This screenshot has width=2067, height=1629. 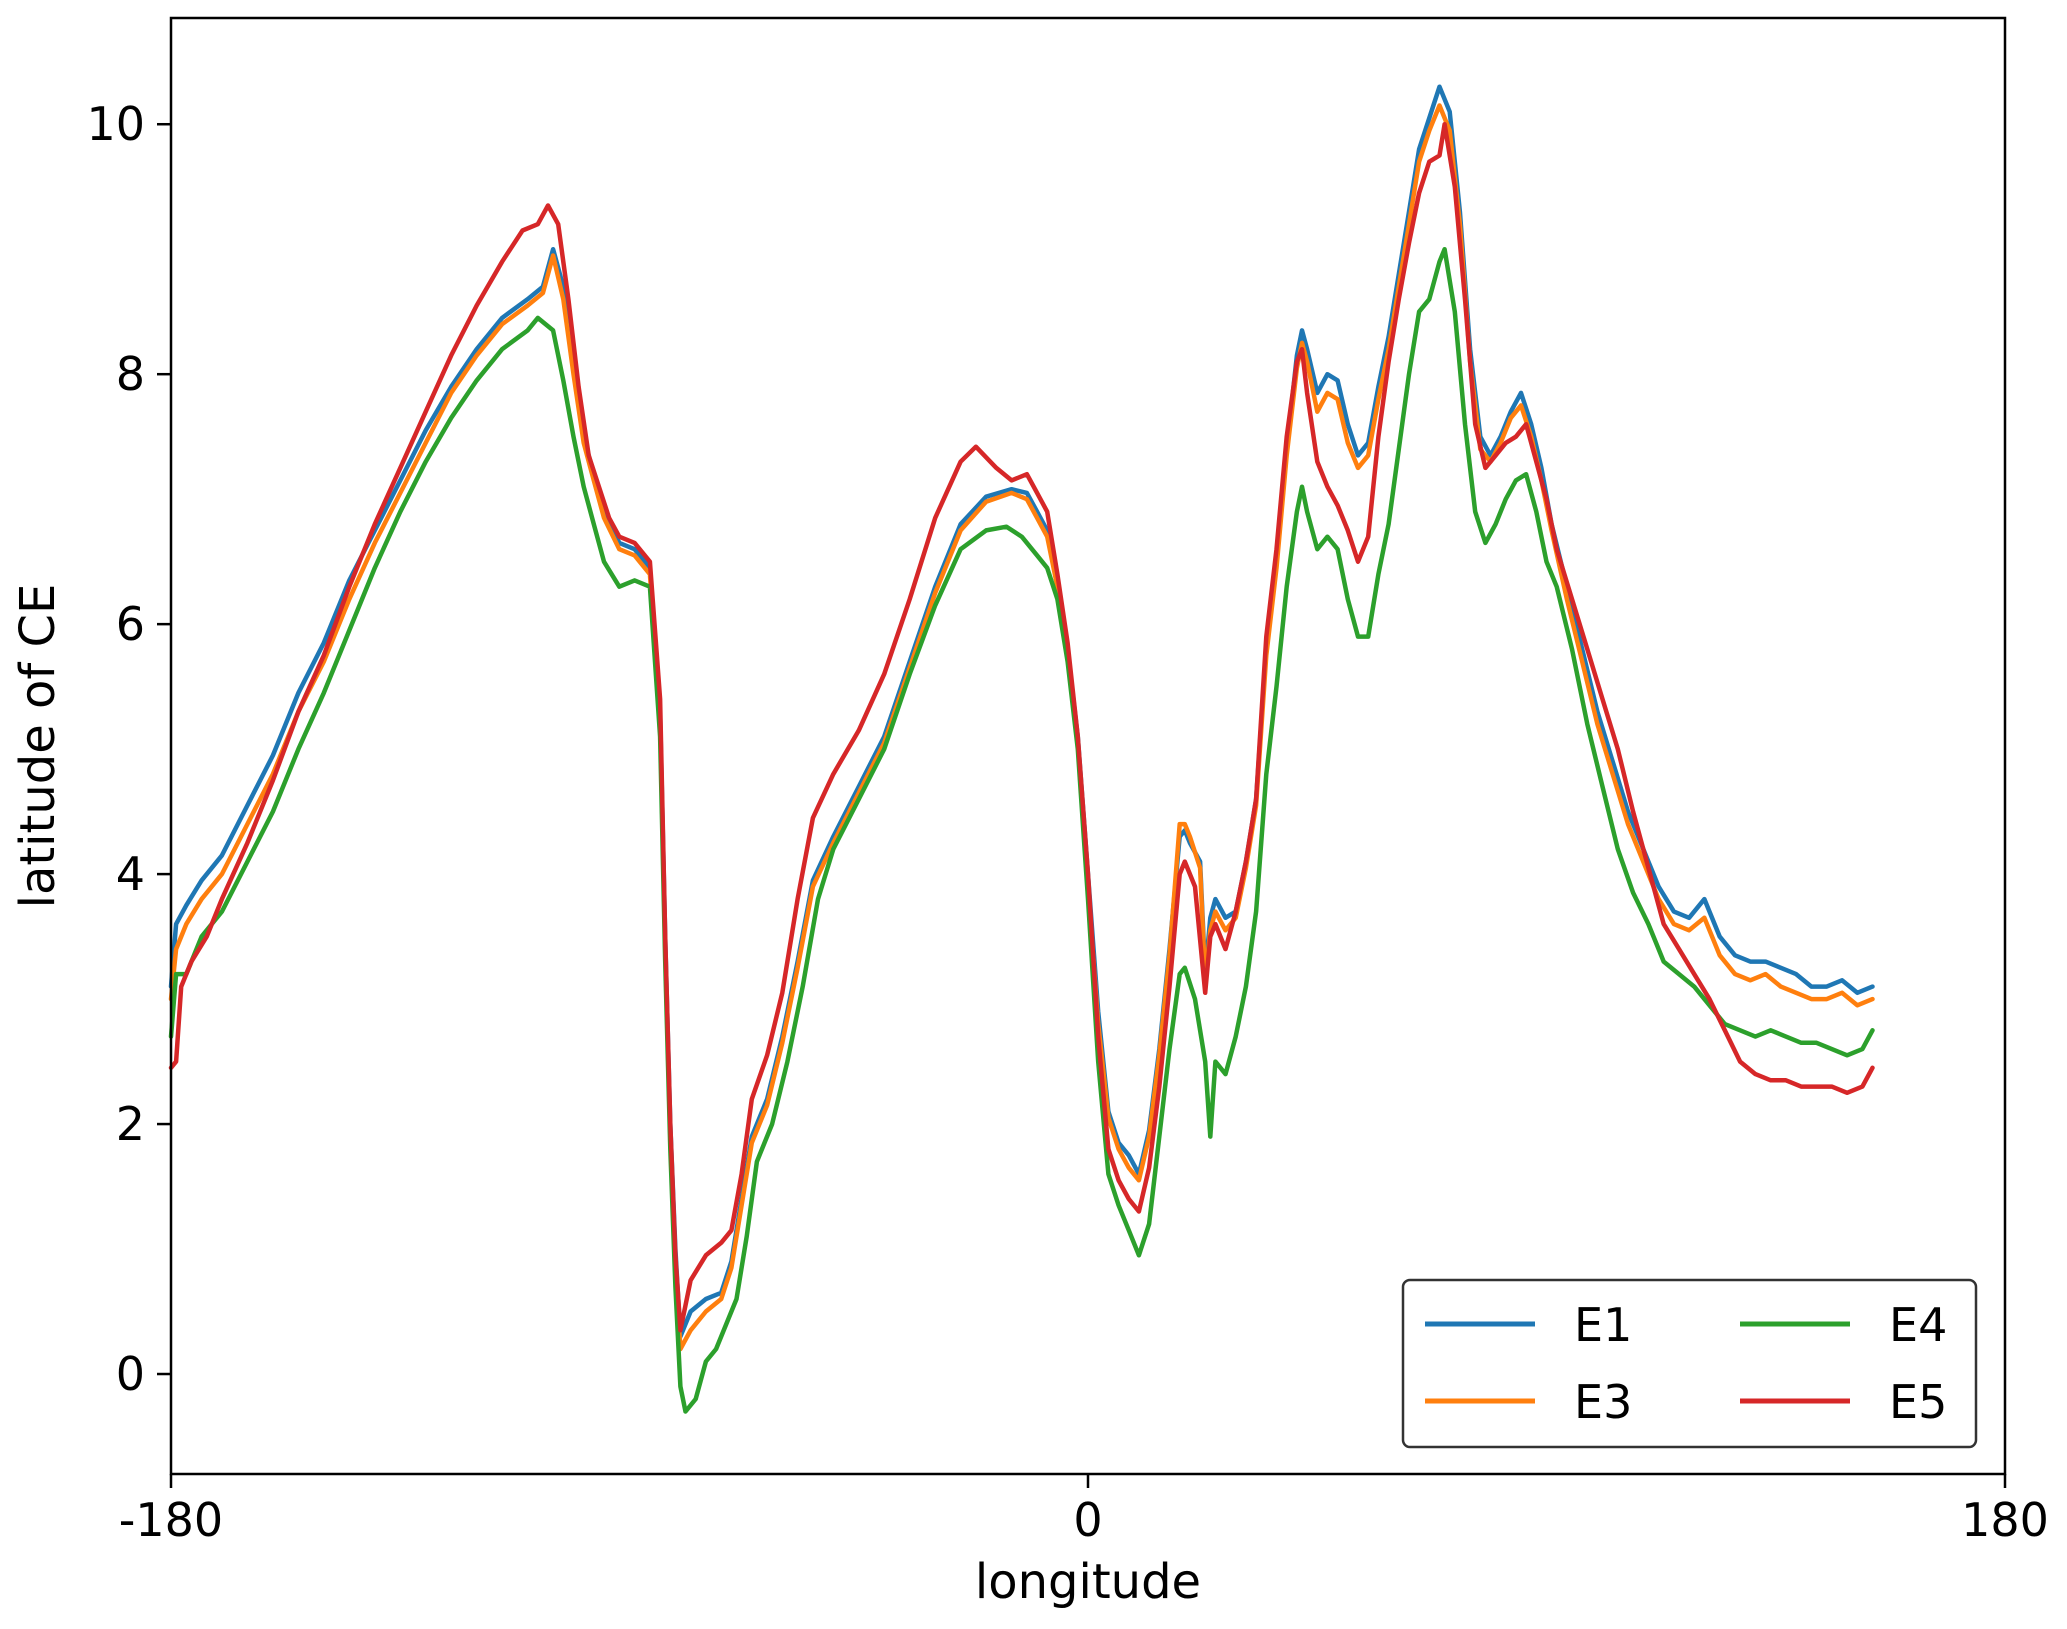 What do you see at coordinates (1603, 1402) in the screenshot?
I see `legend-label-e3: E3` at bounding box center [1603, 1402].